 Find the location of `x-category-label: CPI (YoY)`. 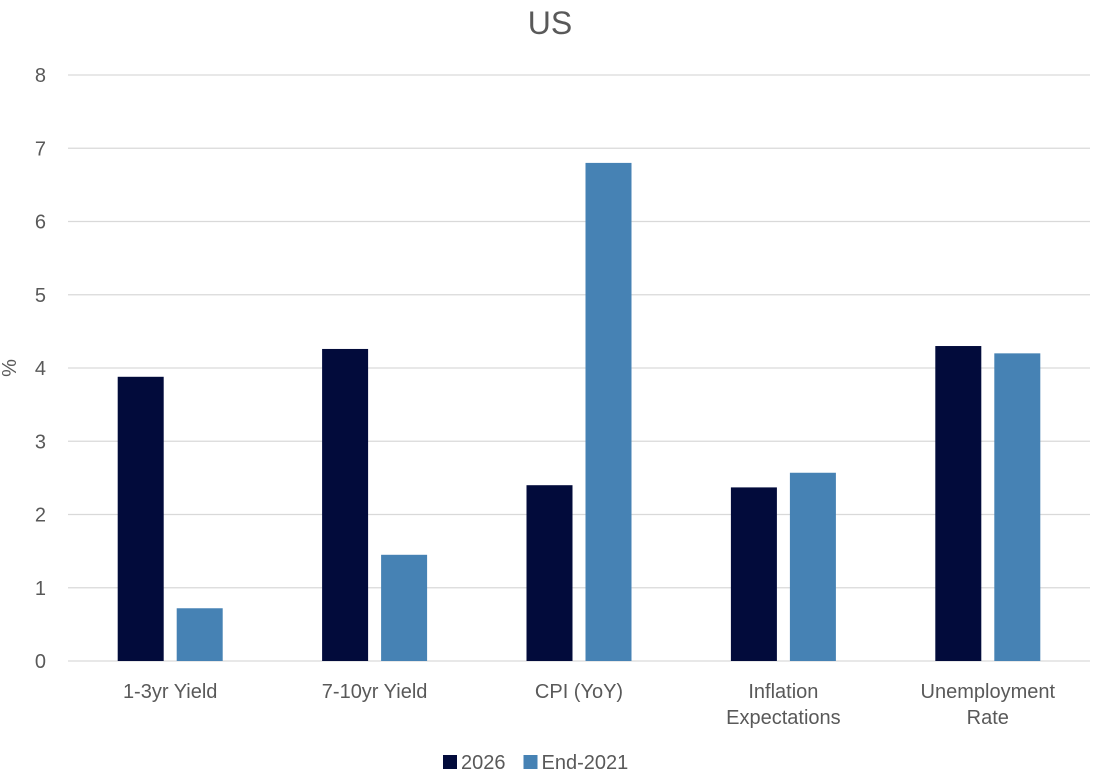

x-category-label: CPI (YoY) is located at coordinates (579, 692).